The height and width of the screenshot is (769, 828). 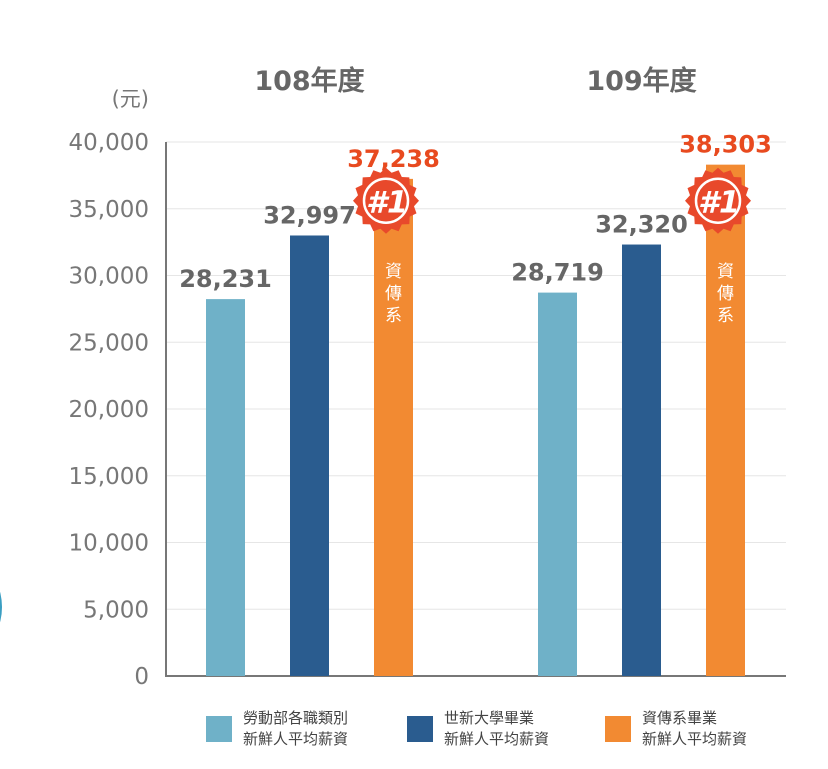 What do you see at coordinates (109, 410) in the screenshot?
I see `y-tick-label: 20,000` at bounding box center [109, 410].